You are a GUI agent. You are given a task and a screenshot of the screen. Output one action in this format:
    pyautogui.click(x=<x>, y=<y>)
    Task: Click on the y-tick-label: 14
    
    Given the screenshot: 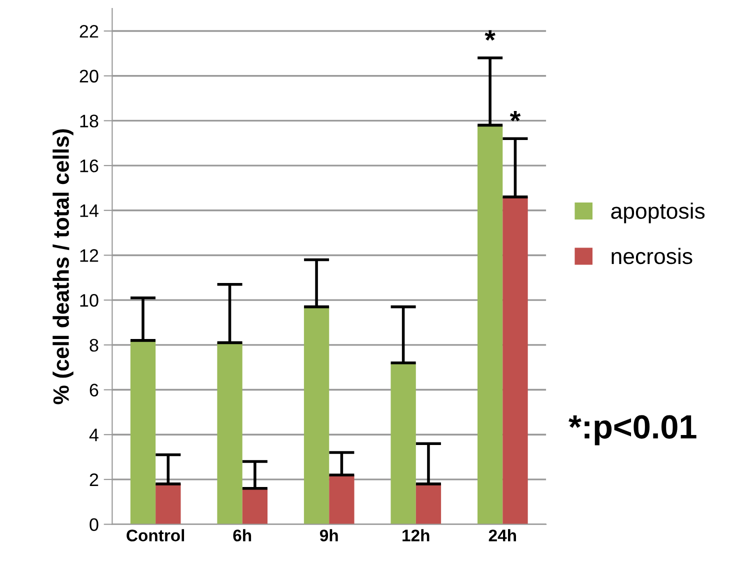 What is the action you would take?
    pyautogui.click(x=89, y=210)
    